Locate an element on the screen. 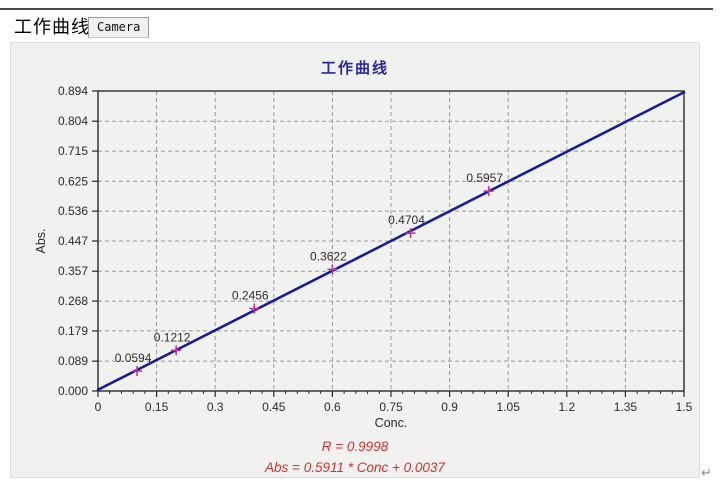  y-tick-label: 0.089 is located at coordinates (73, 361).